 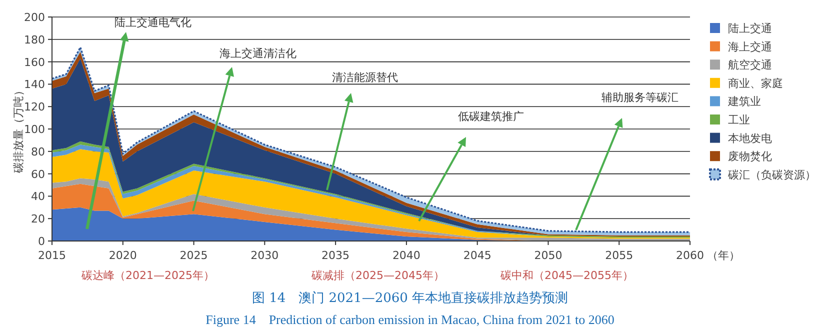 I want to click on y-tick-label: 40, so click(x=38, y=197).